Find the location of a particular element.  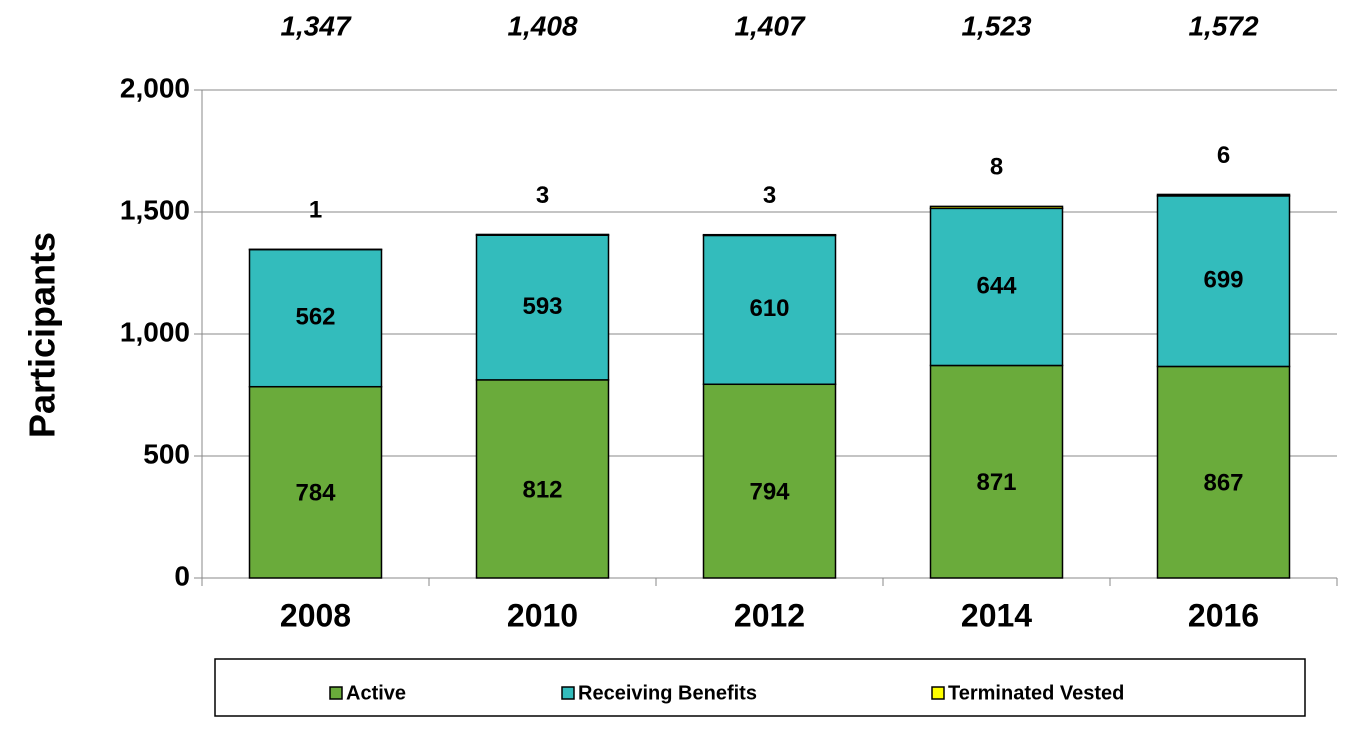

legend-label: Terminated Vested is located at coordinates (1036, 693).